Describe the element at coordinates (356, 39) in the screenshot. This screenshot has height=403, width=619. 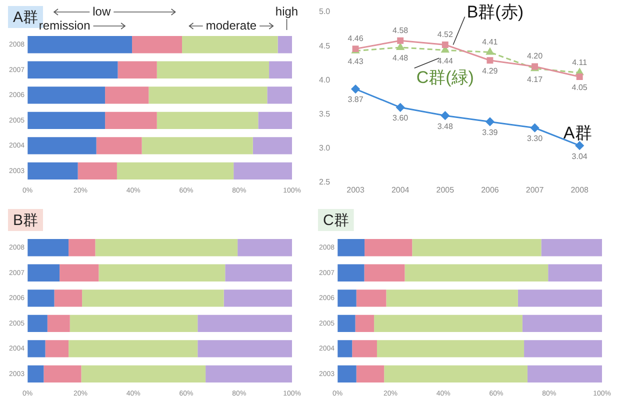
I see `data-label: 4.46` at that location.